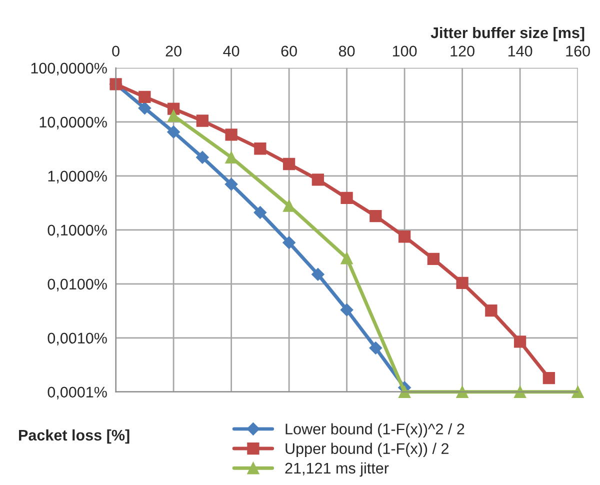  Describe the element at coordinates (231, 51) in the screenshot. I see `x-tick-label: 40` at that location.